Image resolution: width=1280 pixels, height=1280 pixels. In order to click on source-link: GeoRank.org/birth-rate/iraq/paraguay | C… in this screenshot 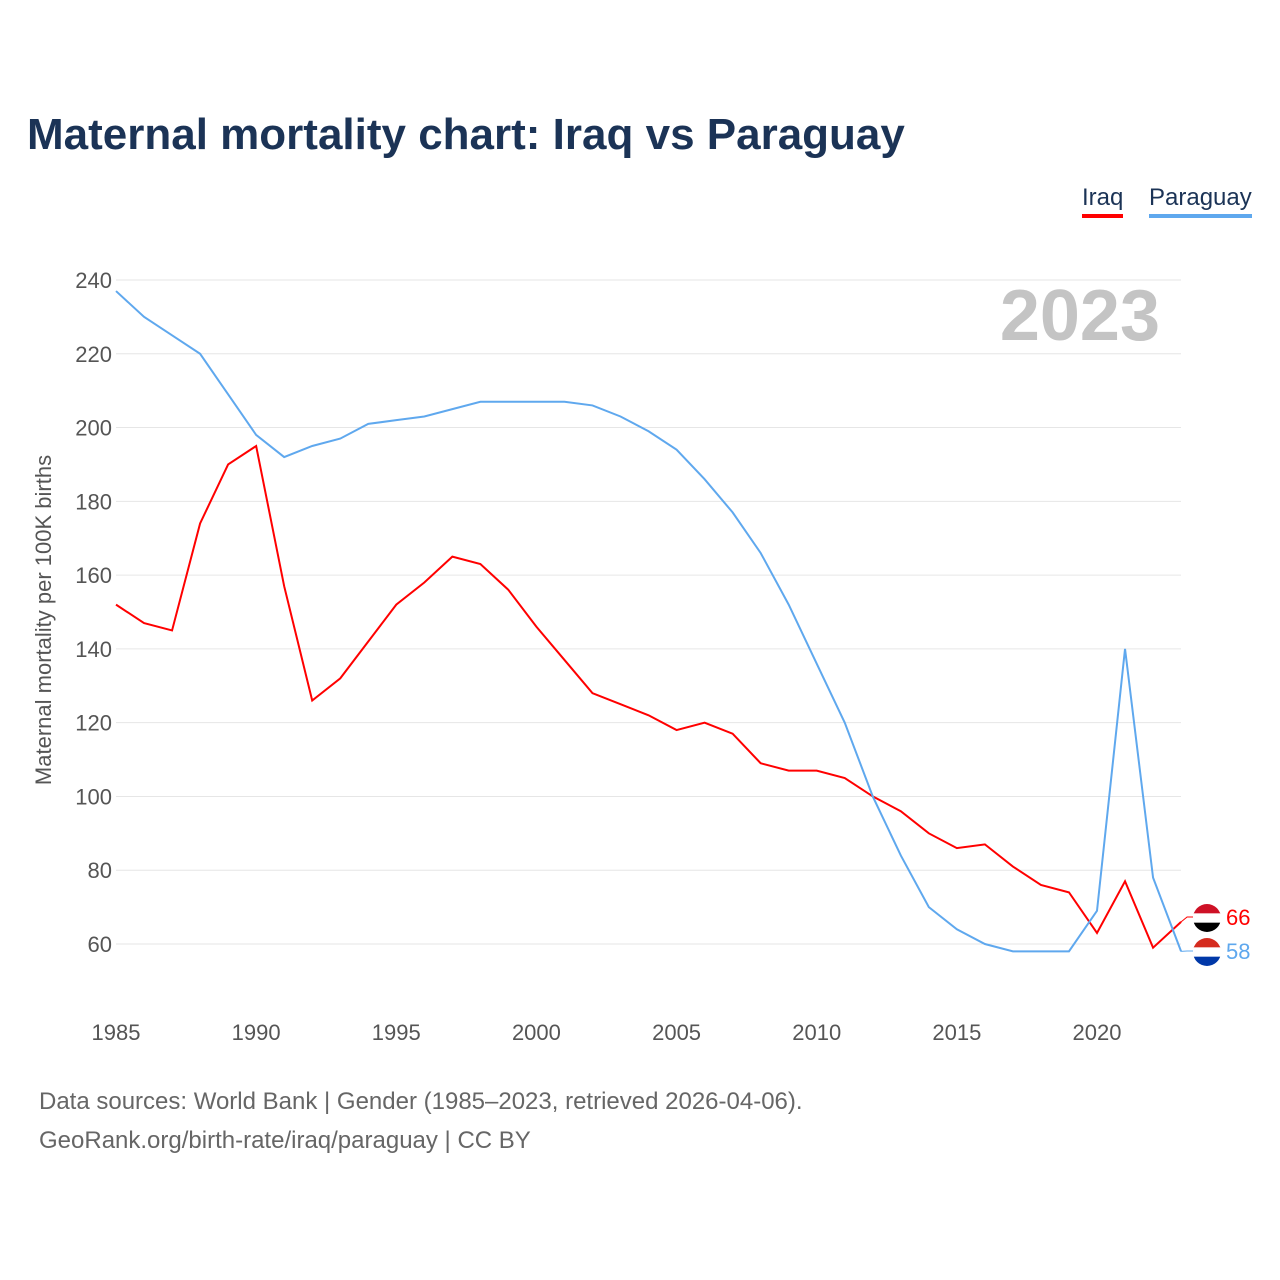, I will do `click(285, 1140)`.